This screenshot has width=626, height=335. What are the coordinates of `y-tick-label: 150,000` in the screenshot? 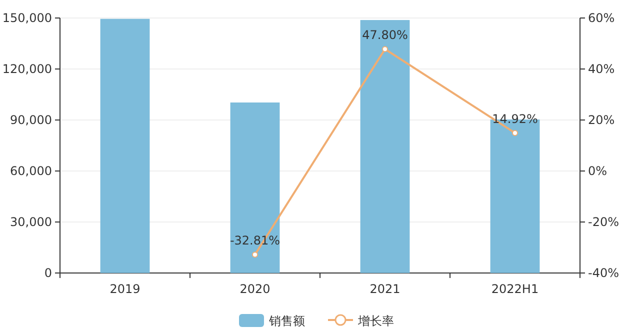 It's located at (27, 18).